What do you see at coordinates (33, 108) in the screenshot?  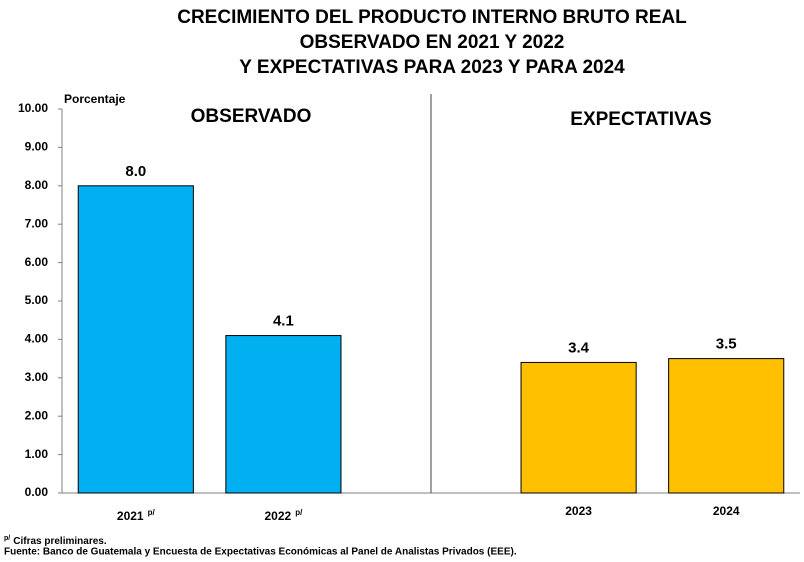 I see `y-tick-label: 10.00` at bounding box center [33, 108].